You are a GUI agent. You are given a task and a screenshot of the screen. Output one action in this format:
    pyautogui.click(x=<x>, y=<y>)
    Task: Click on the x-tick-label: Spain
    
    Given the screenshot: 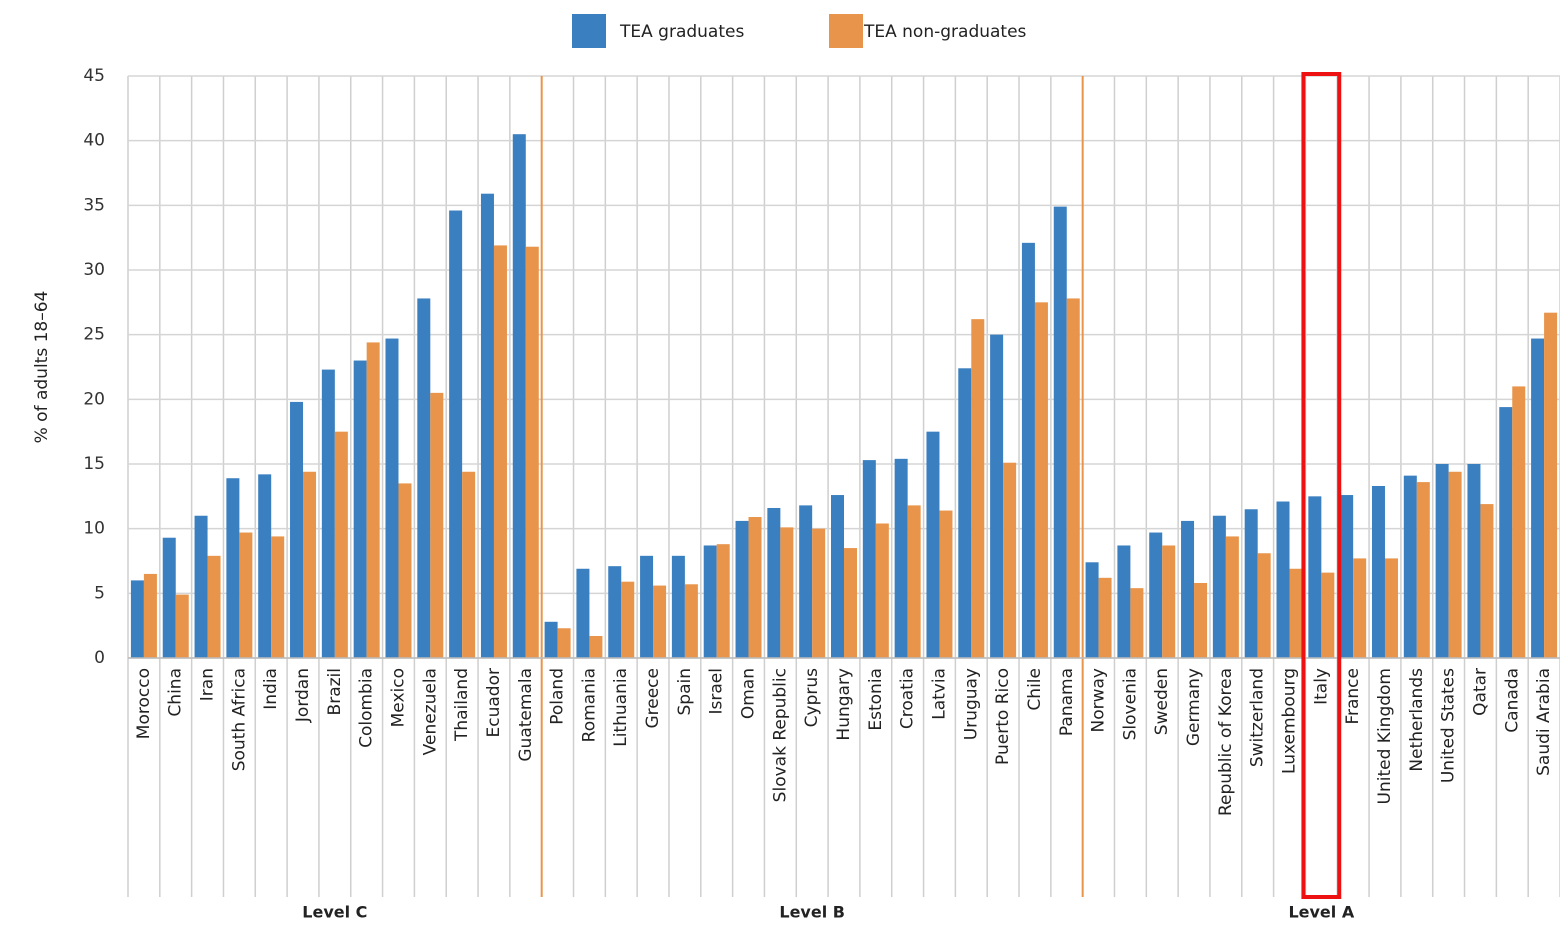 What is the action you would take?
    pyautogui.click(x=685, y=692)
    